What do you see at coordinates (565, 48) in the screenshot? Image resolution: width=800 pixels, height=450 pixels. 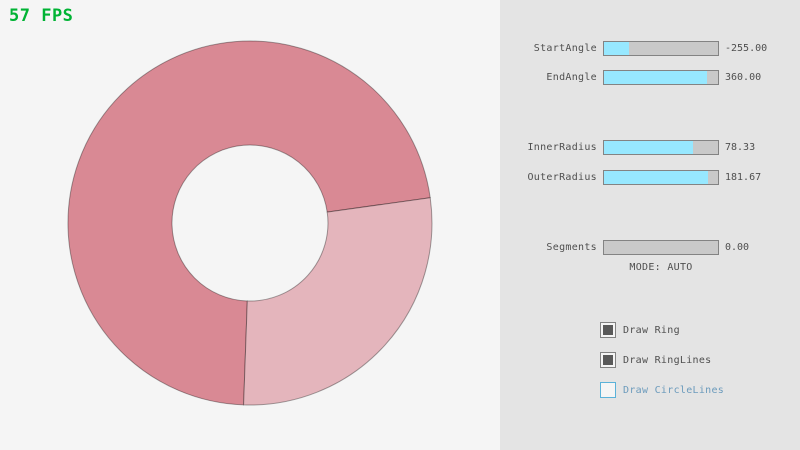 I see `start-angle-label: StartAngle` at bounding box center [565, 48].